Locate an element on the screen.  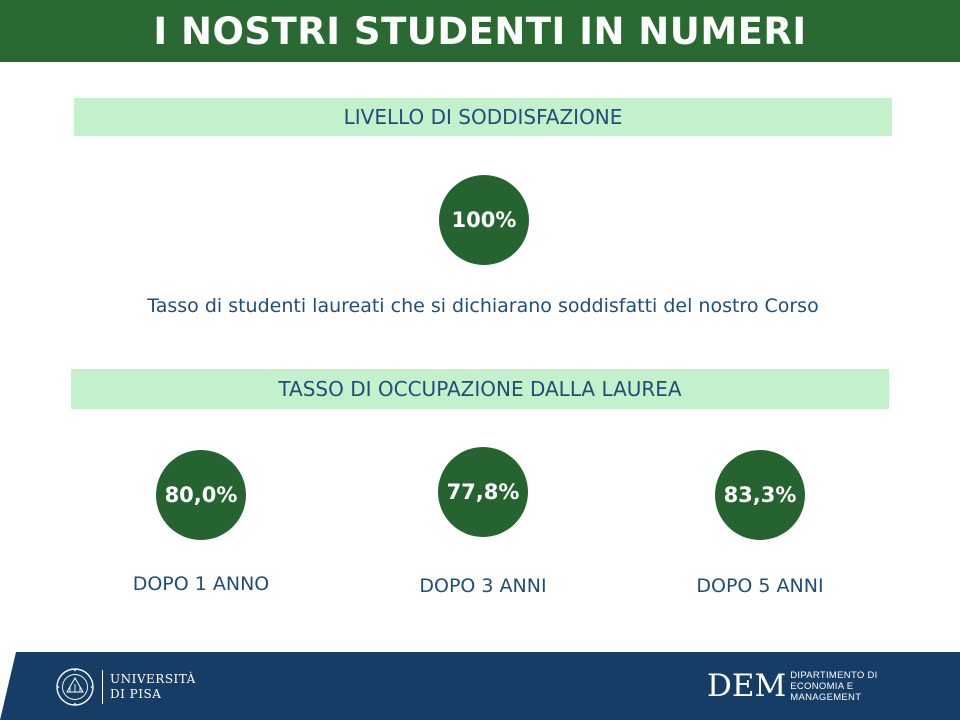
stat-value: 77,8% is located at coordinates (483, 492).